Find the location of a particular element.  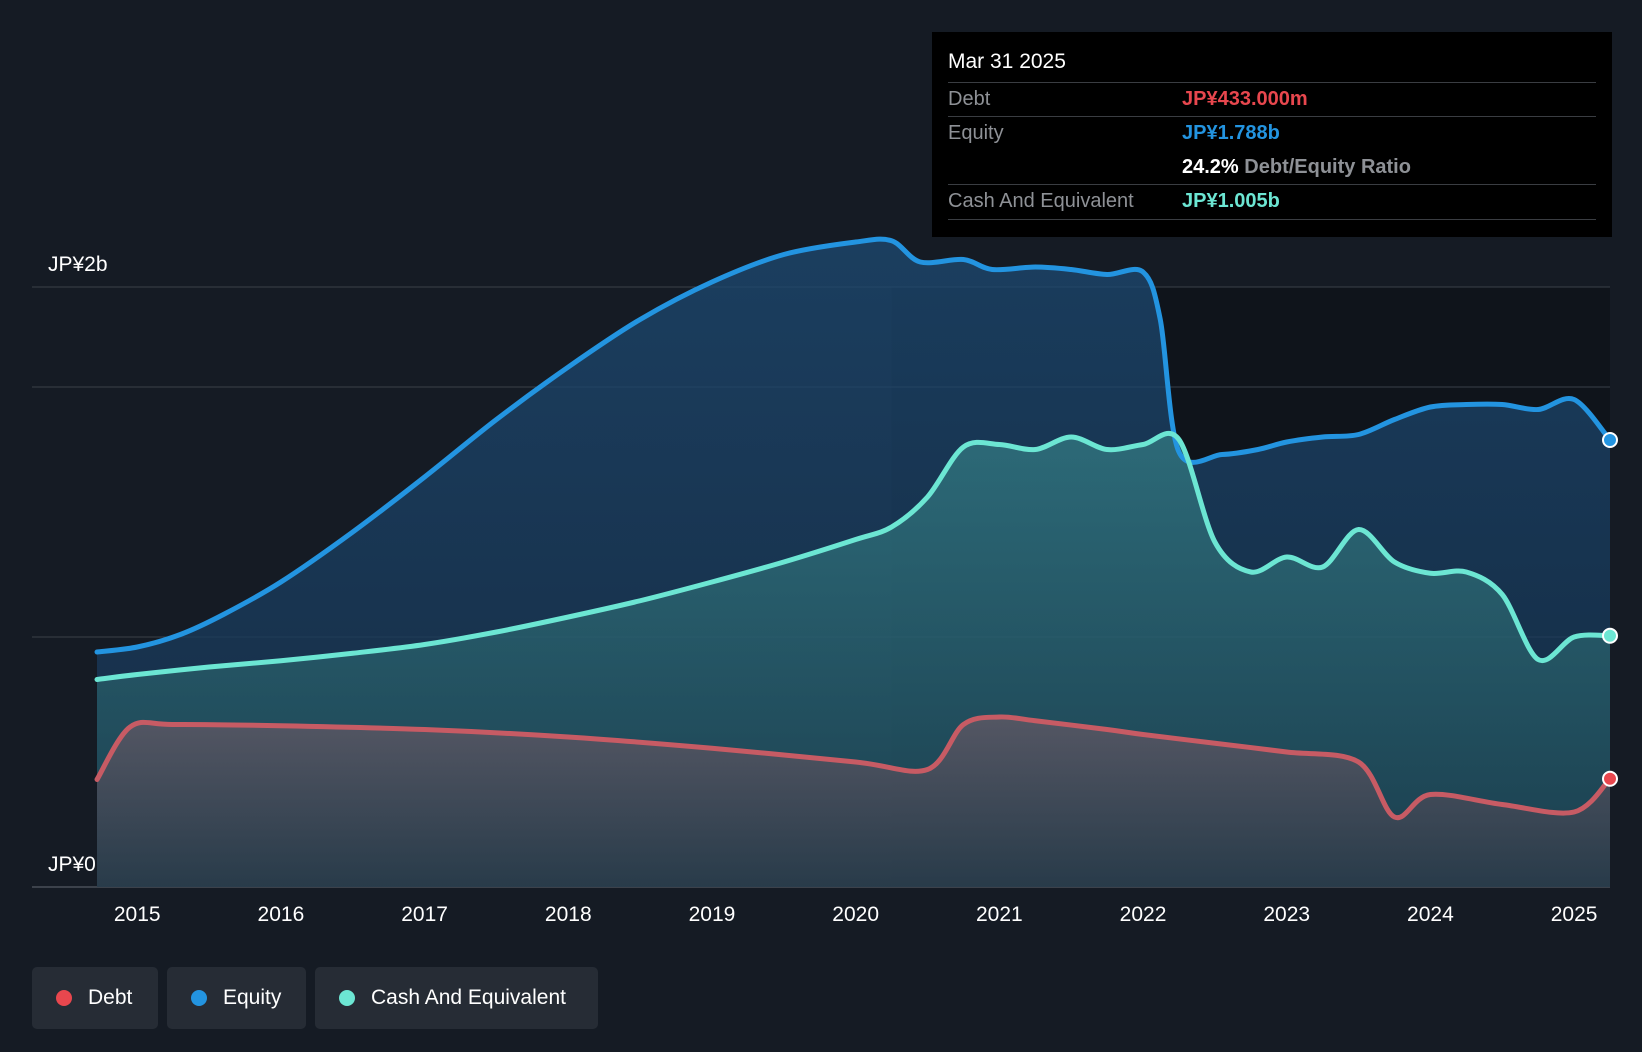

x-tick-label: 2025 is located at coordinates (1574, 914).